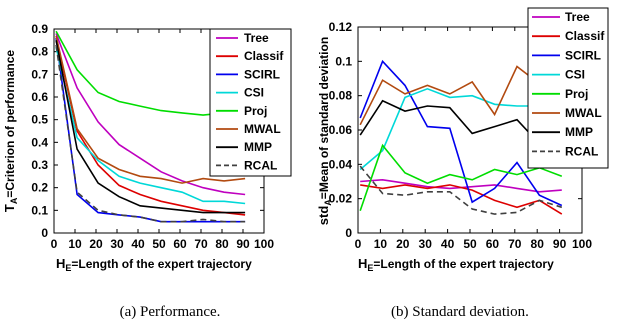 This screenshot has height=325, width=624. I want to click on caption-performance: (a) Performance., so click(170, 312).